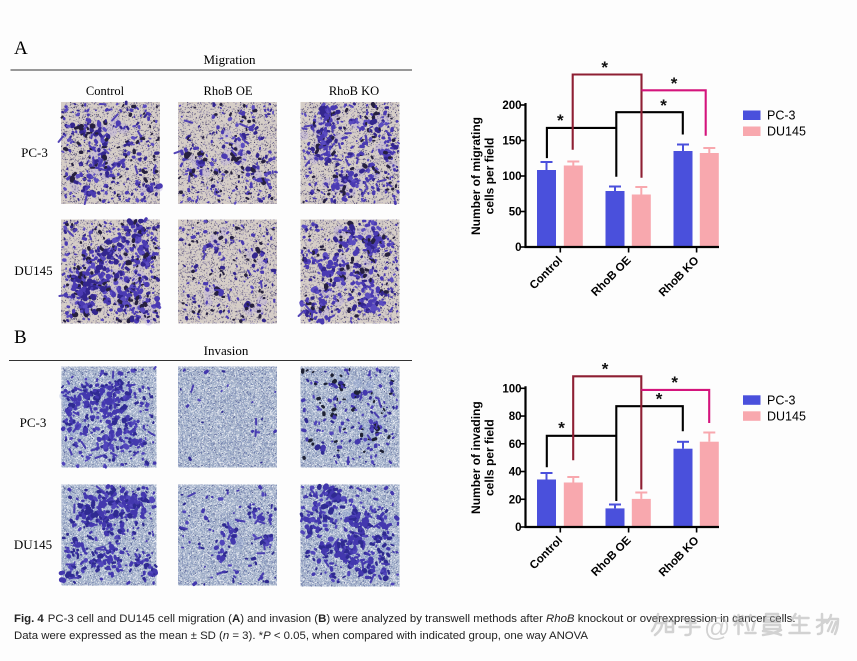 The image size is (857, 661). What do you see at coordinates (511, 142) in the screenshot?
I see `svg-text: 150` at bounding box center [511, 142].